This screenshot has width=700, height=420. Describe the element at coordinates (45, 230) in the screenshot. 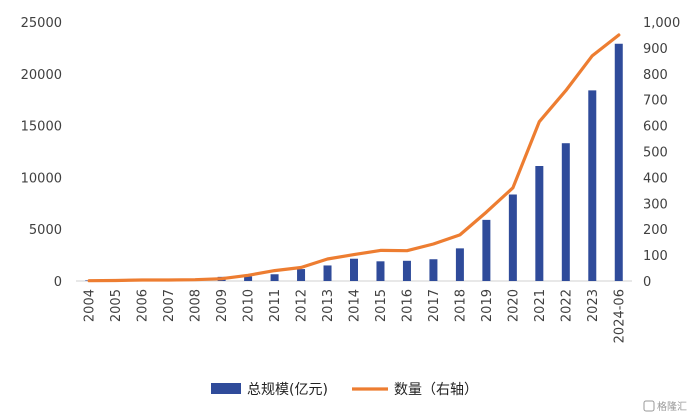

I see `left-tick-label: 5000` at that location.